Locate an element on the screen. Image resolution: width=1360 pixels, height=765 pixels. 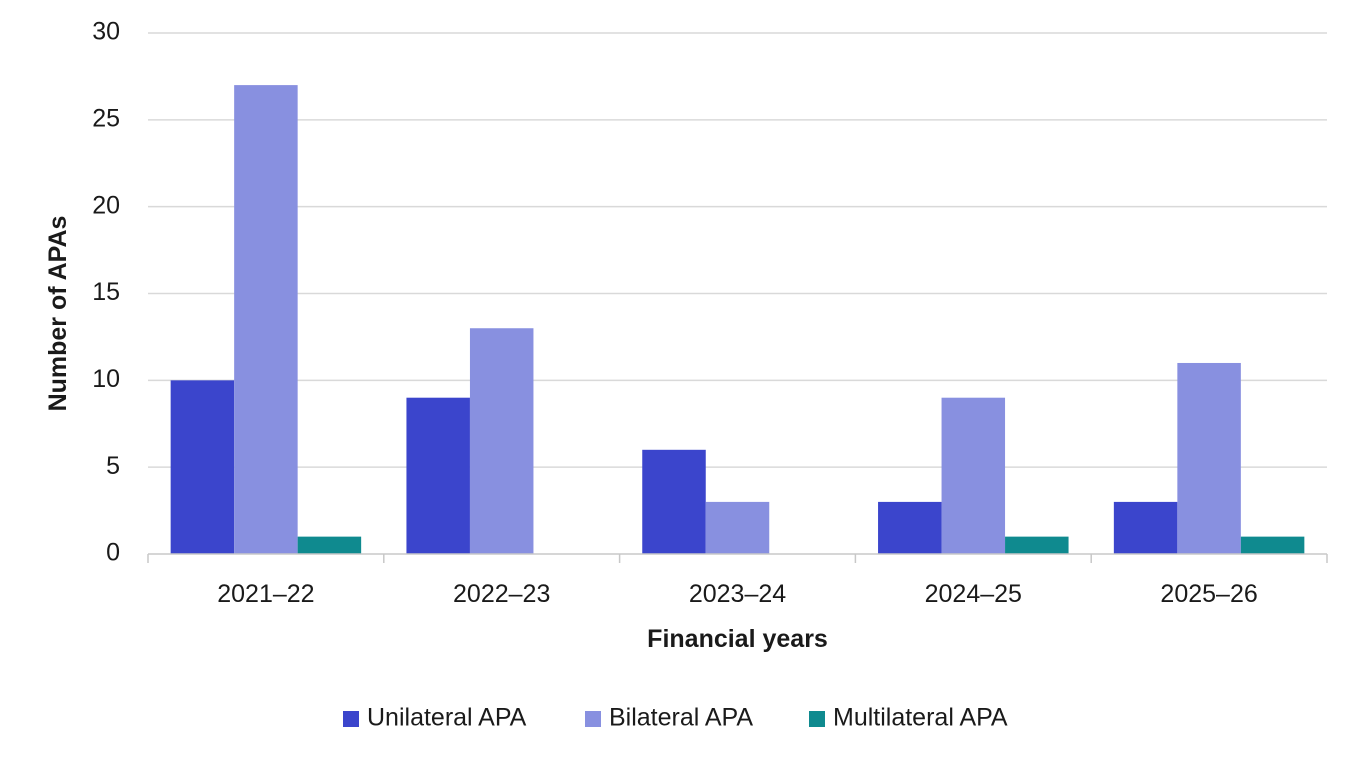
x-tick-label-3: 2024–25 is located at coordinates (973, 594).